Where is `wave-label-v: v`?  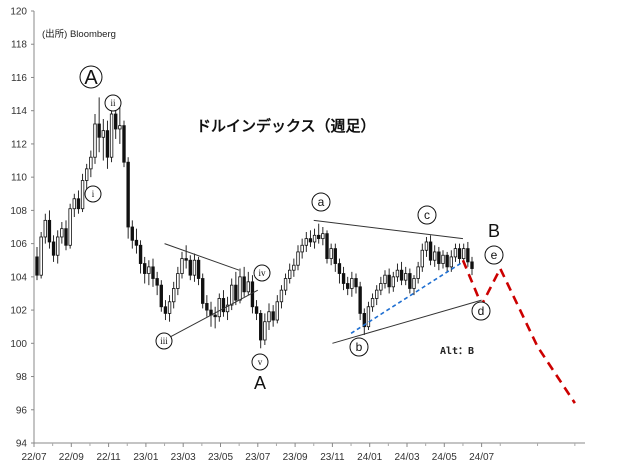
wave-label-v: v is located at coordinates (260, 362).